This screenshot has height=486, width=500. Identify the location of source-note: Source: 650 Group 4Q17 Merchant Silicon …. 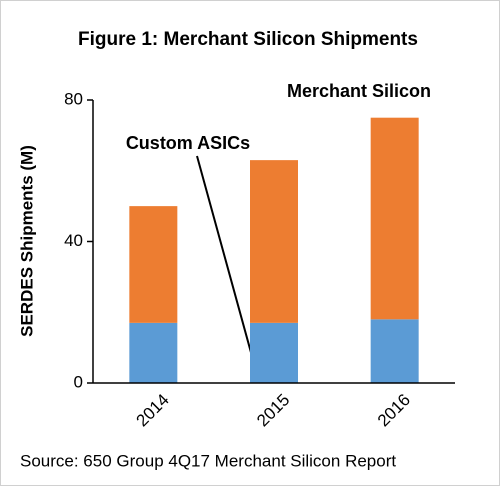
(208, 460).